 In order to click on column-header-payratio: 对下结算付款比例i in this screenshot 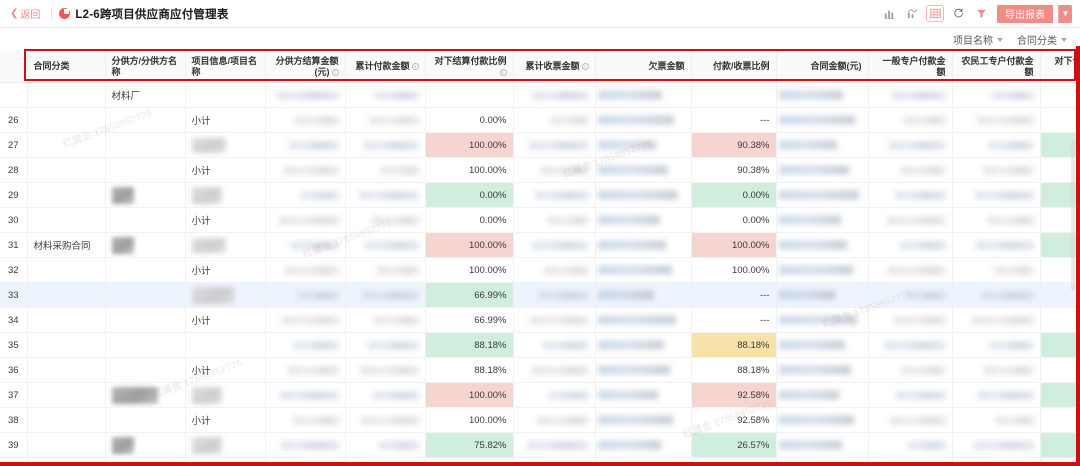, I will do `click(469, 67)`.